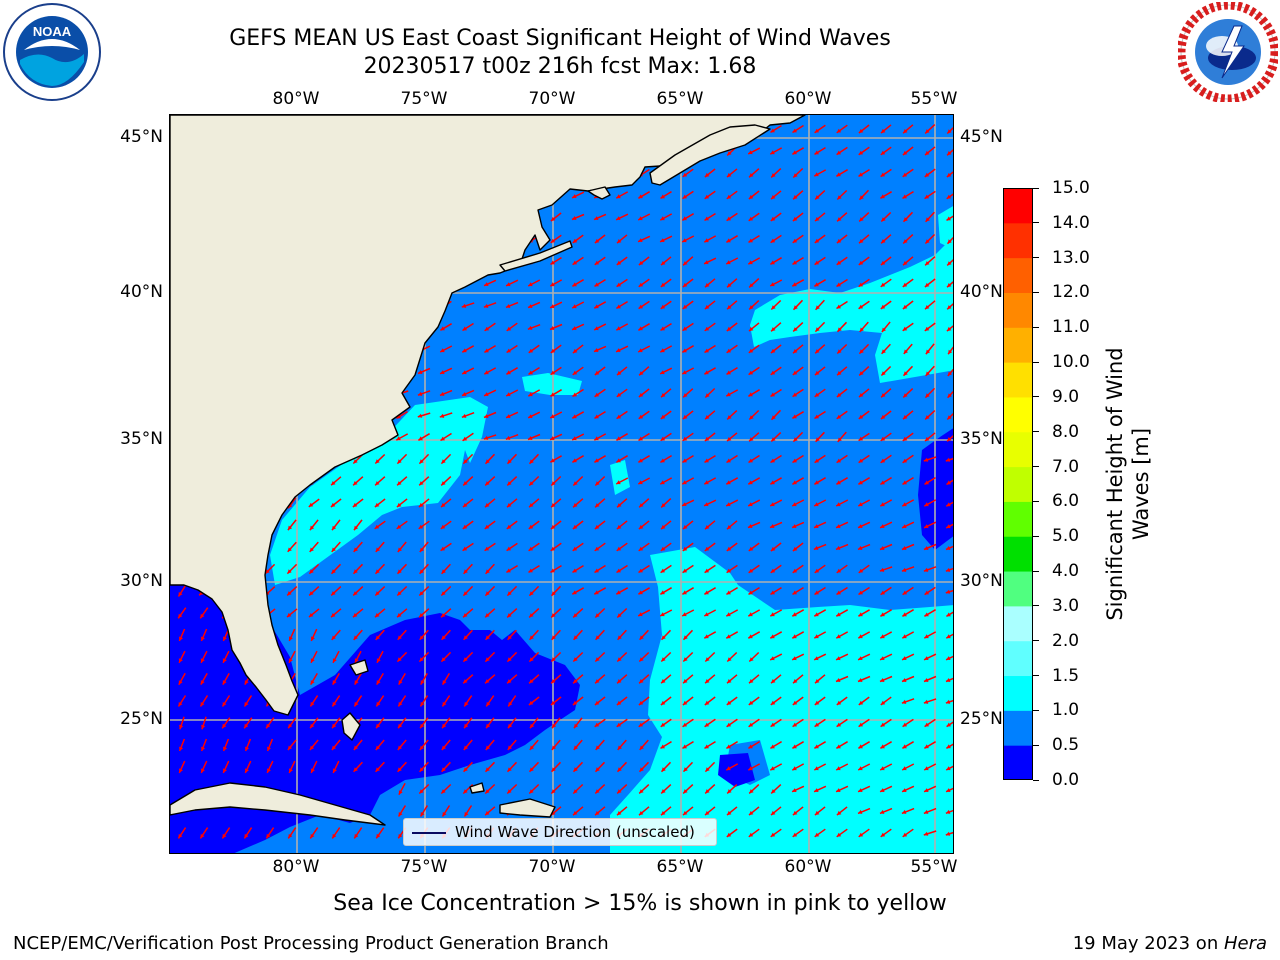 This screenshot has width=1280, height=960. I want to click on colorbar-tick-label: 13.0, so click(1071, 257).